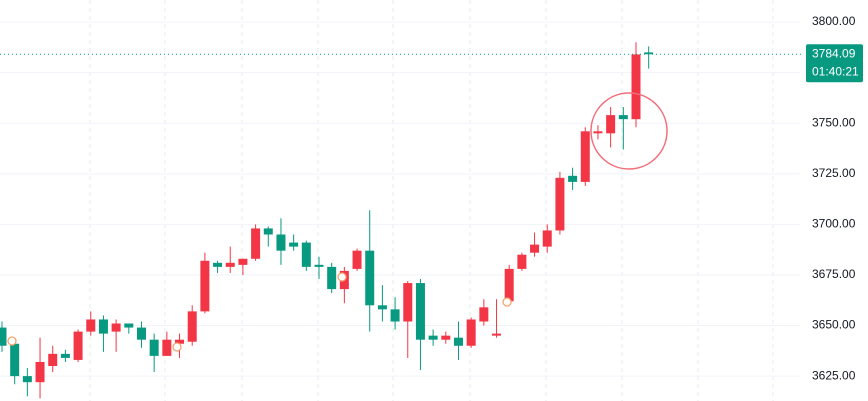 The image size is (868, 401). What do you see at coordinates (834, 122) in the screenshot?
I see `y-tick-label: 3750.00` at bounding box center [834, 122].